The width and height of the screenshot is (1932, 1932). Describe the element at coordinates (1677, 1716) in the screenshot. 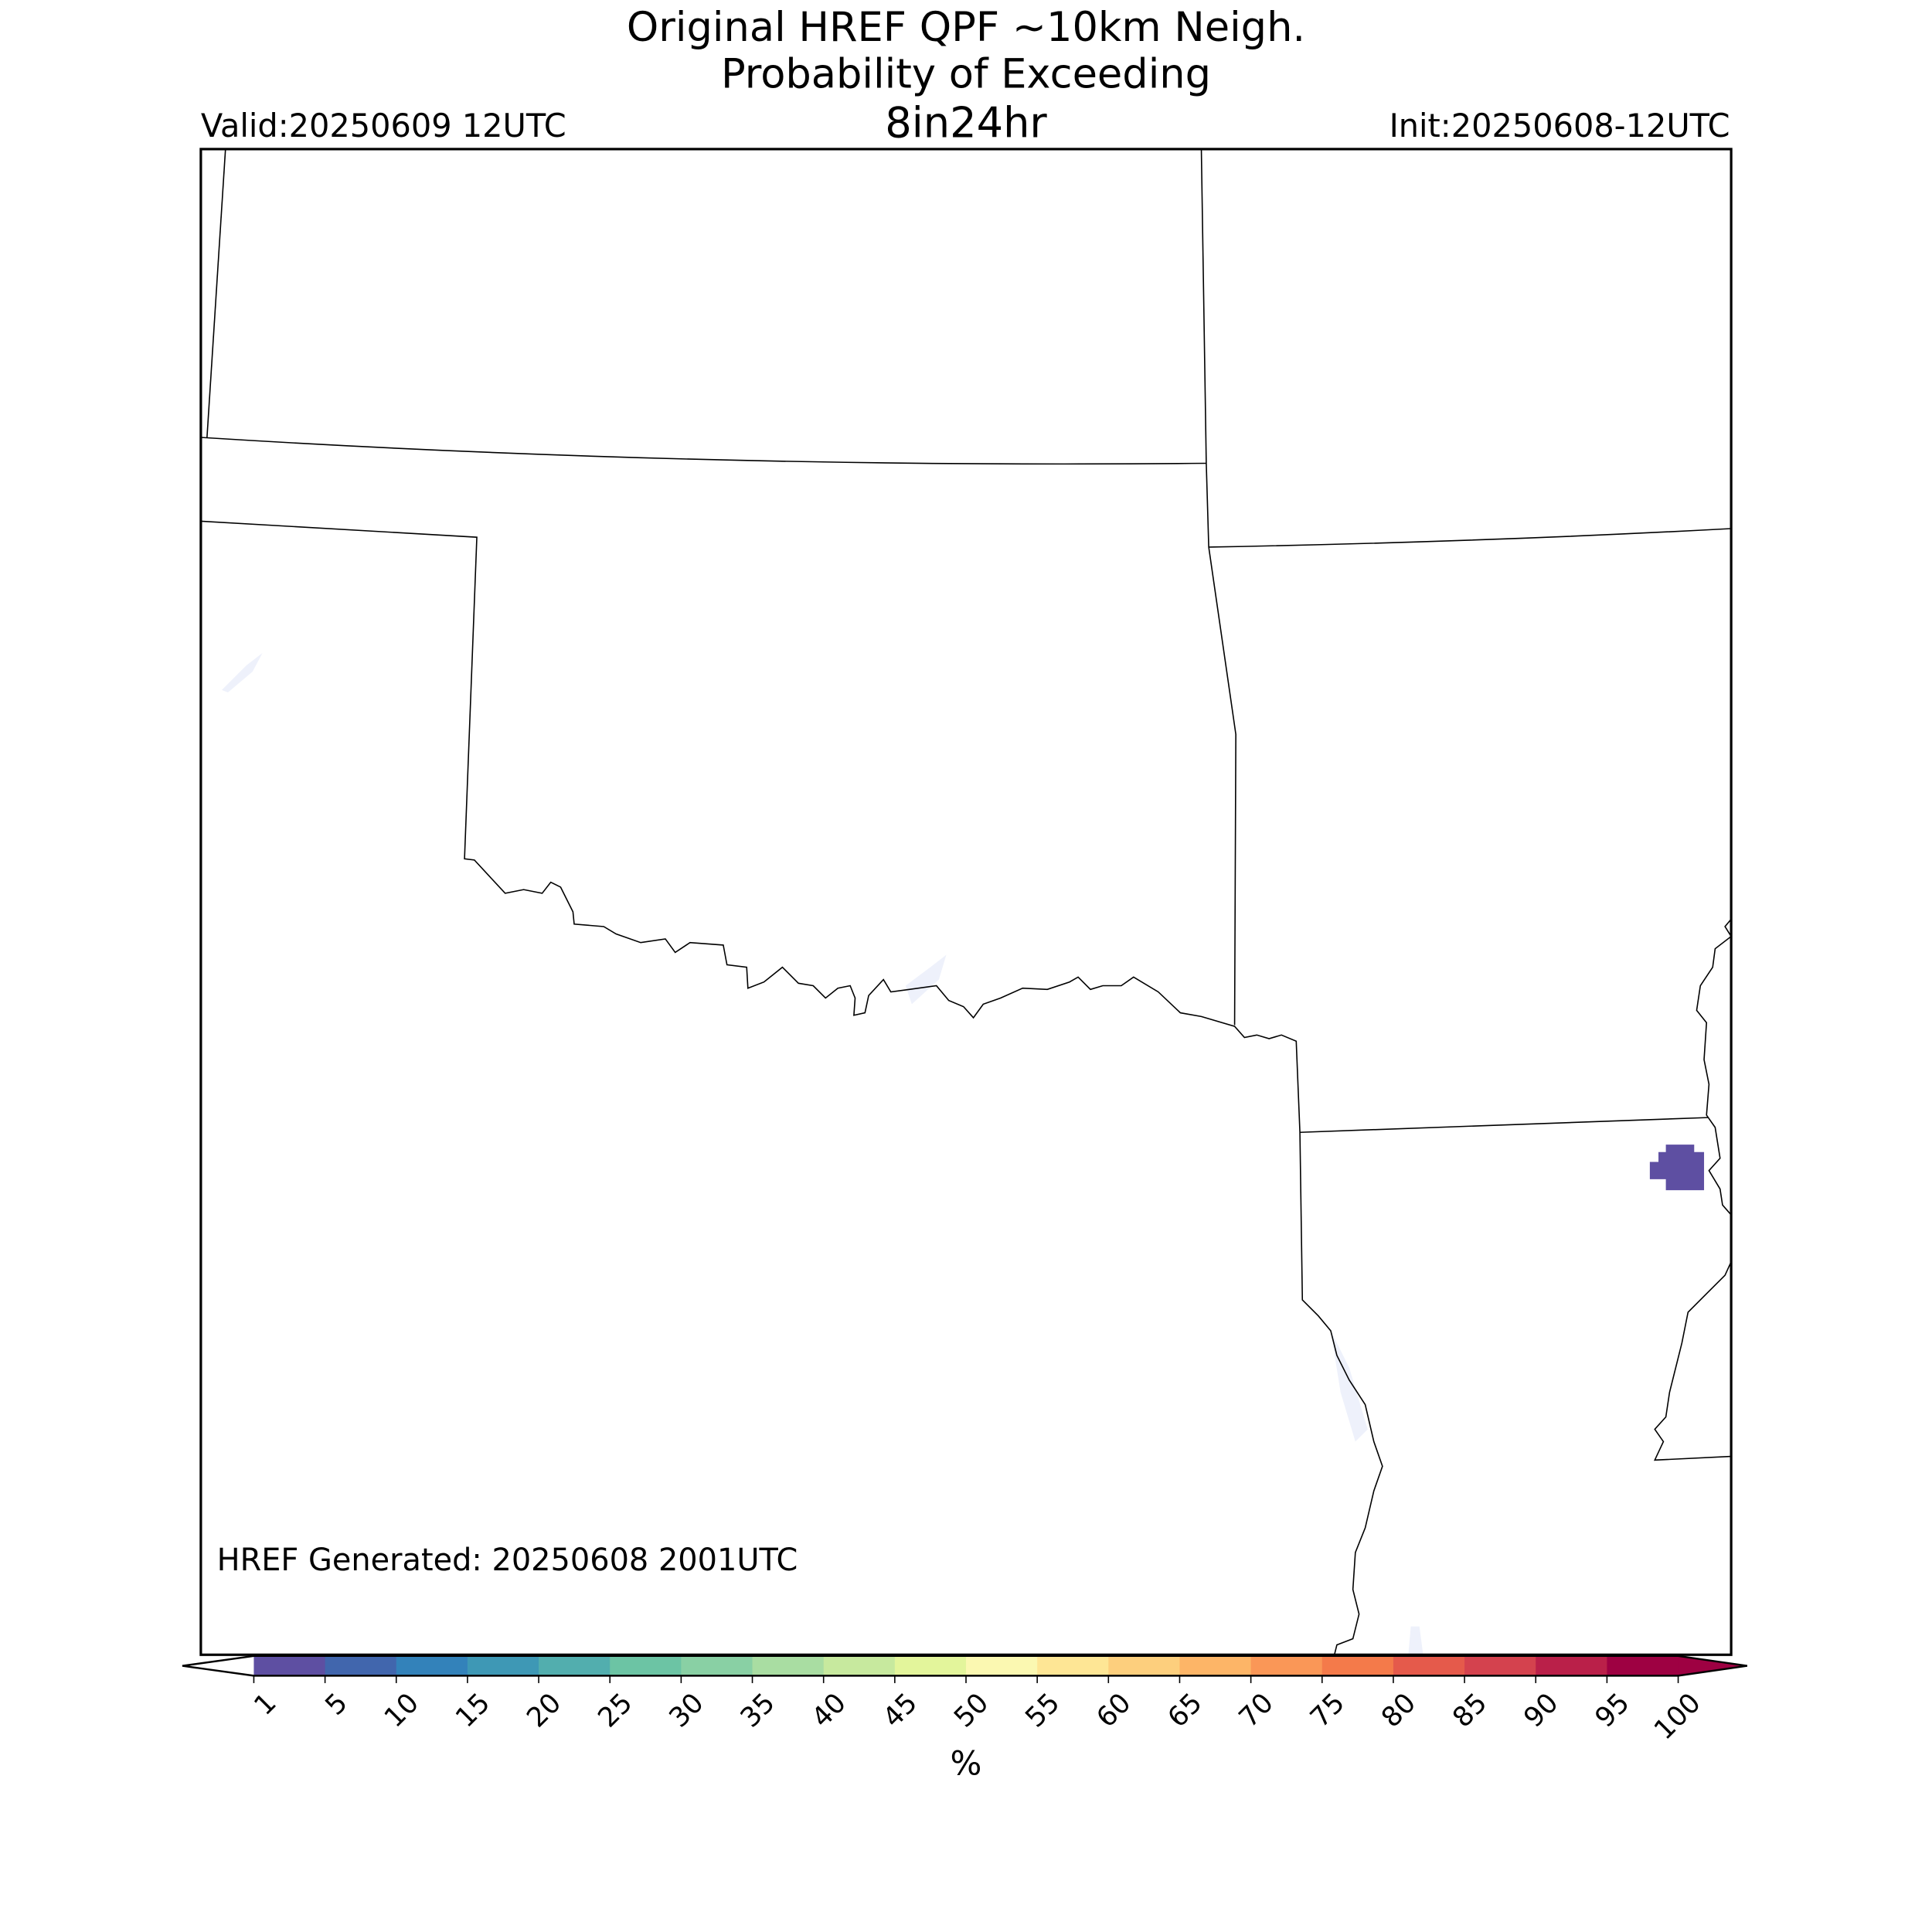

I see `colorbar-tick-label: 100` at that location.